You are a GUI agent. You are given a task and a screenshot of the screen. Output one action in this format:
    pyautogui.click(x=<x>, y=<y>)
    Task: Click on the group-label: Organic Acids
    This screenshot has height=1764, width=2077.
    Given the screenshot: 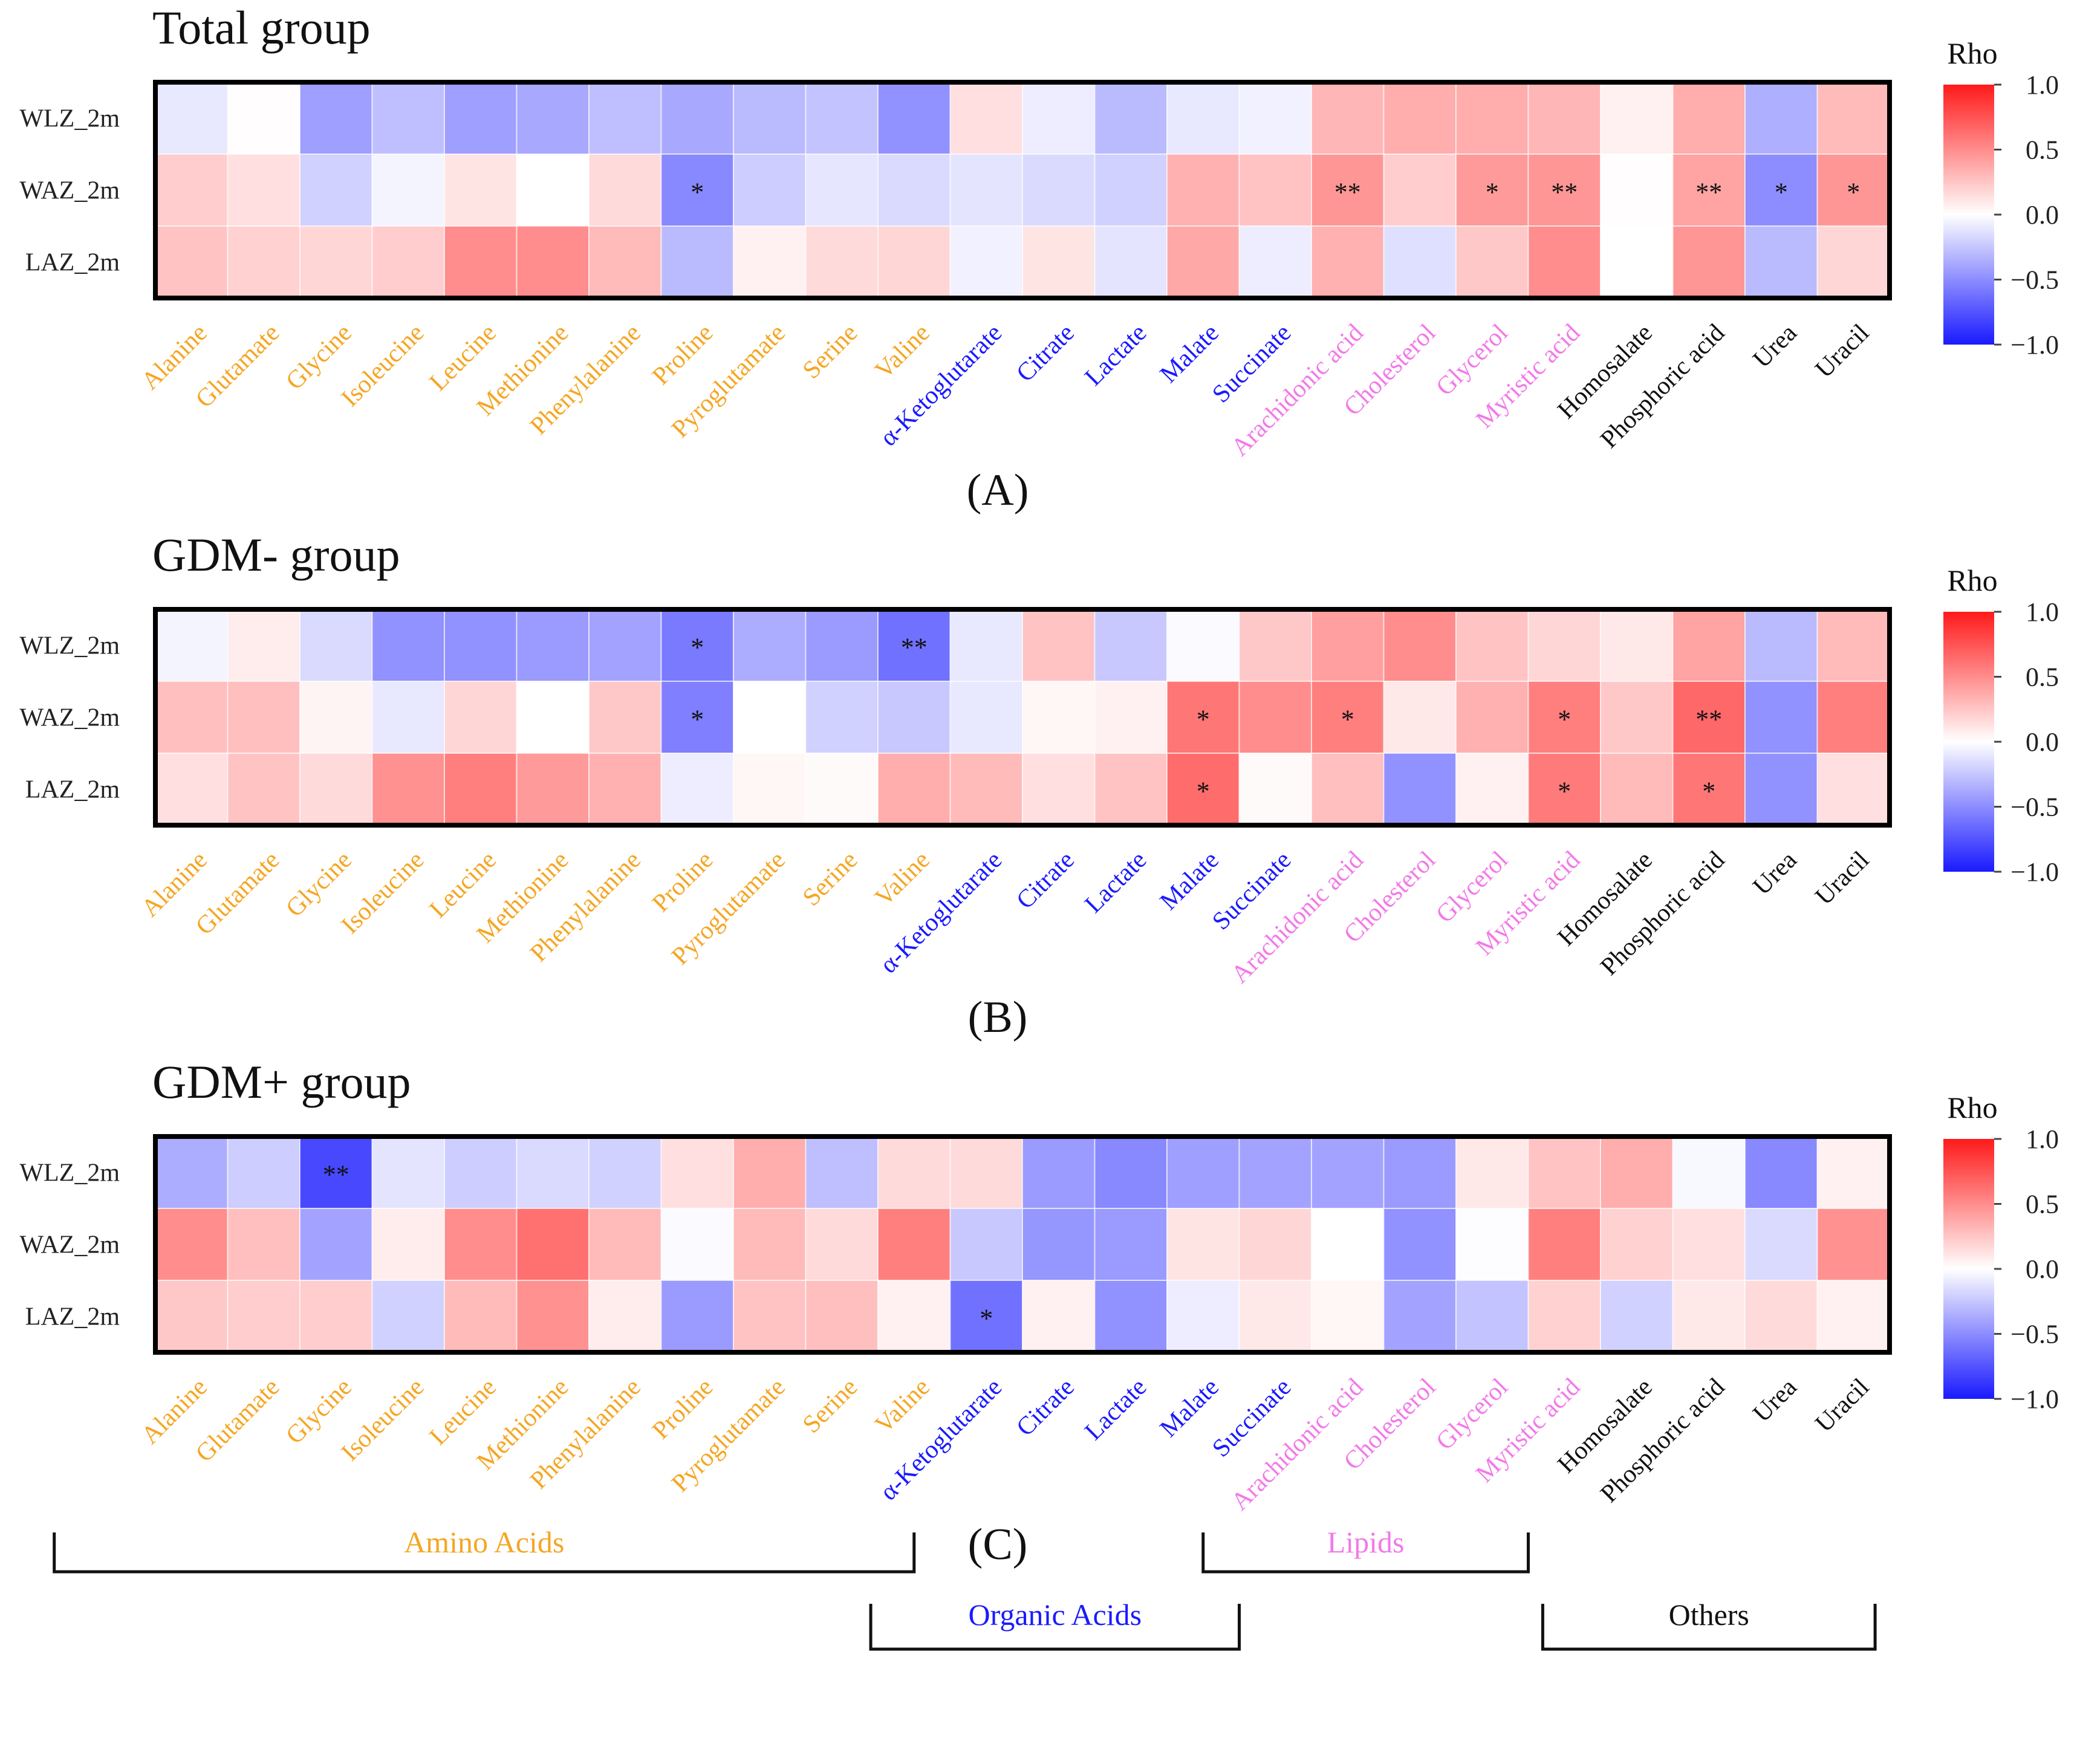 What is the action you would take?
    pyautogui.click(x=1055, y=1615)
    